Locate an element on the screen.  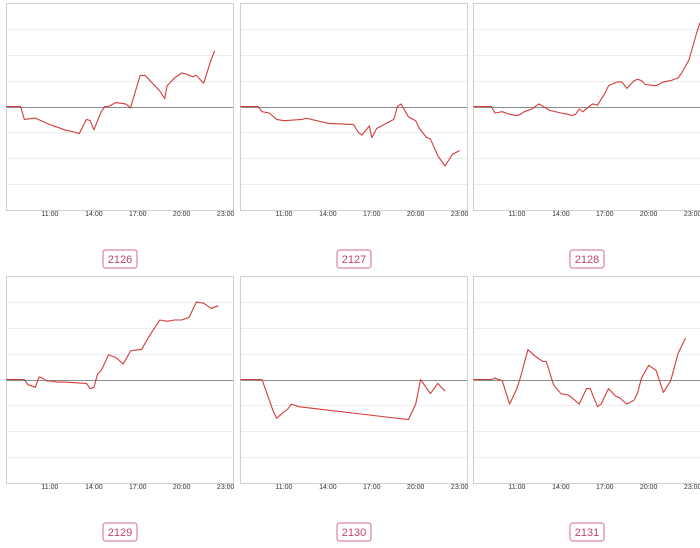
badge-label: 2130 is located at coordinates (354, 533).